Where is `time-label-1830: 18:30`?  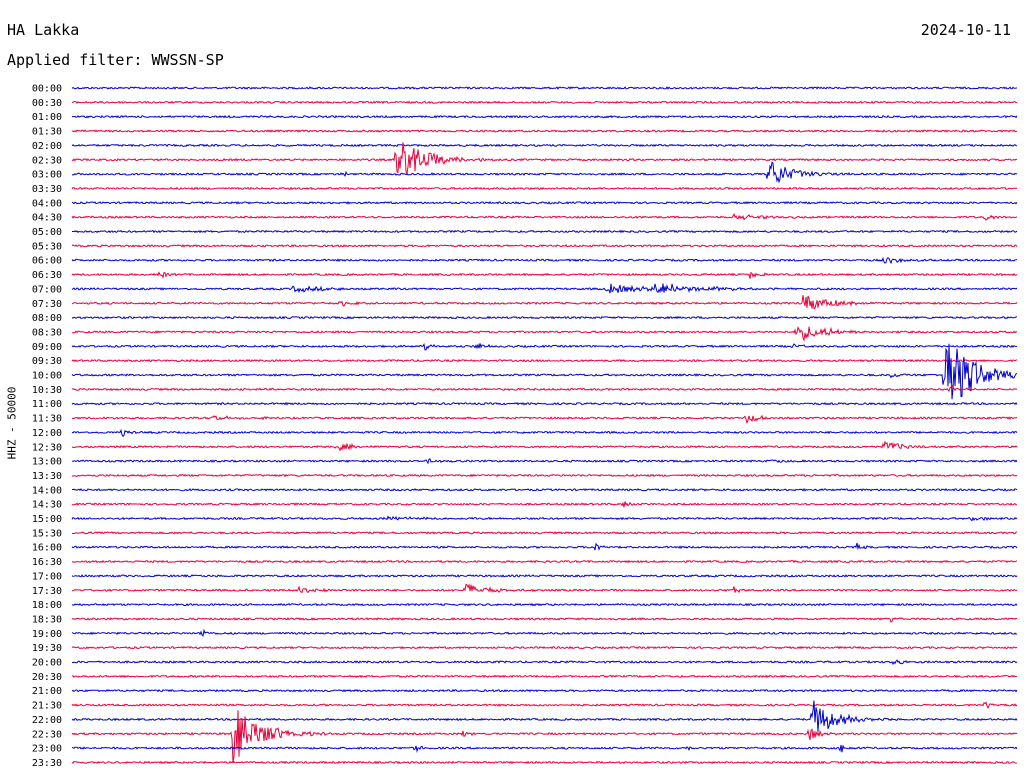 time-label-1830: 18:30 is located at coordinates (47, 619).